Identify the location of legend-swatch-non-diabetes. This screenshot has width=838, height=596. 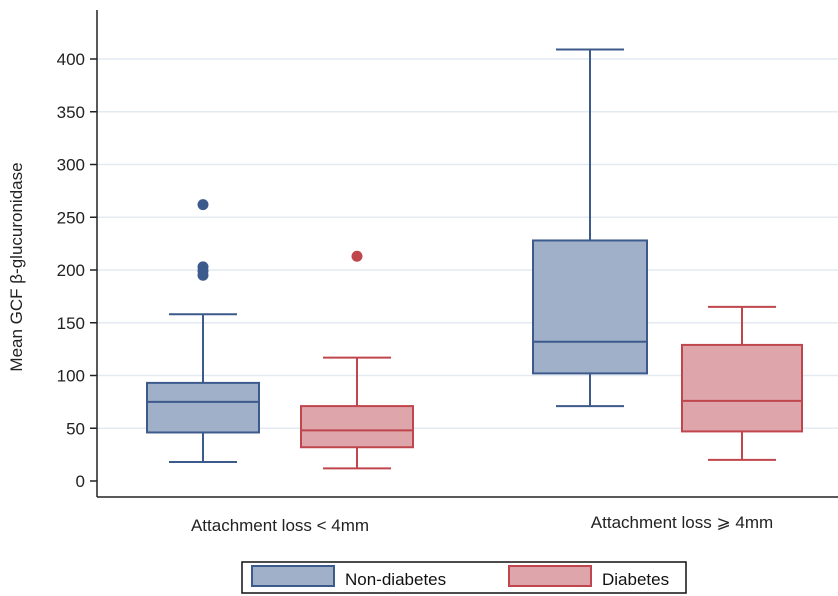
(293, 576).